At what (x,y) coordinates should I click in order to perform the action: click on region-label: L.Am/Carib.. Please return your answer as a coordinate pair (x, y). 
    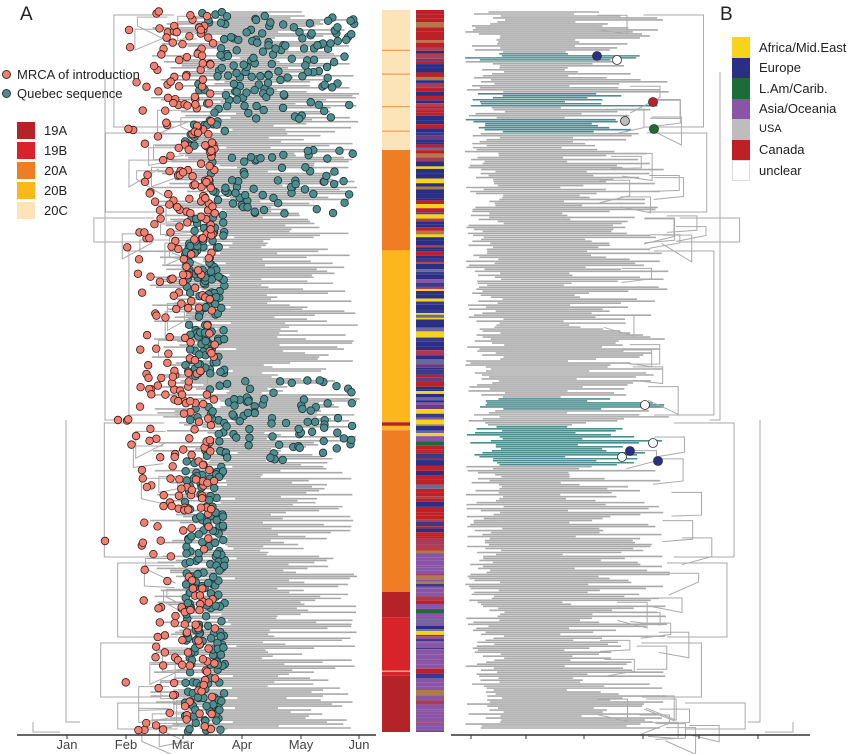
    Looking at the image, I should click on (793, 88).